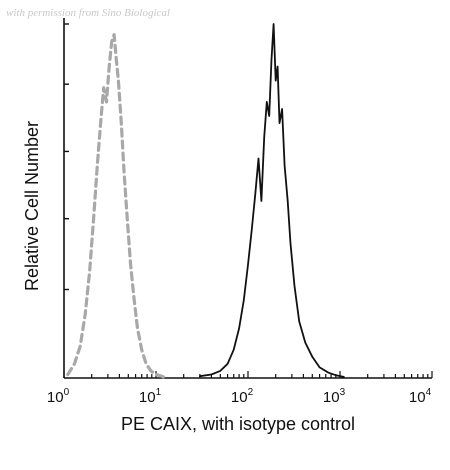 The width and height of the screenshot is (450, 470). I want to click on x-axis-ticks, so click(248, 374).